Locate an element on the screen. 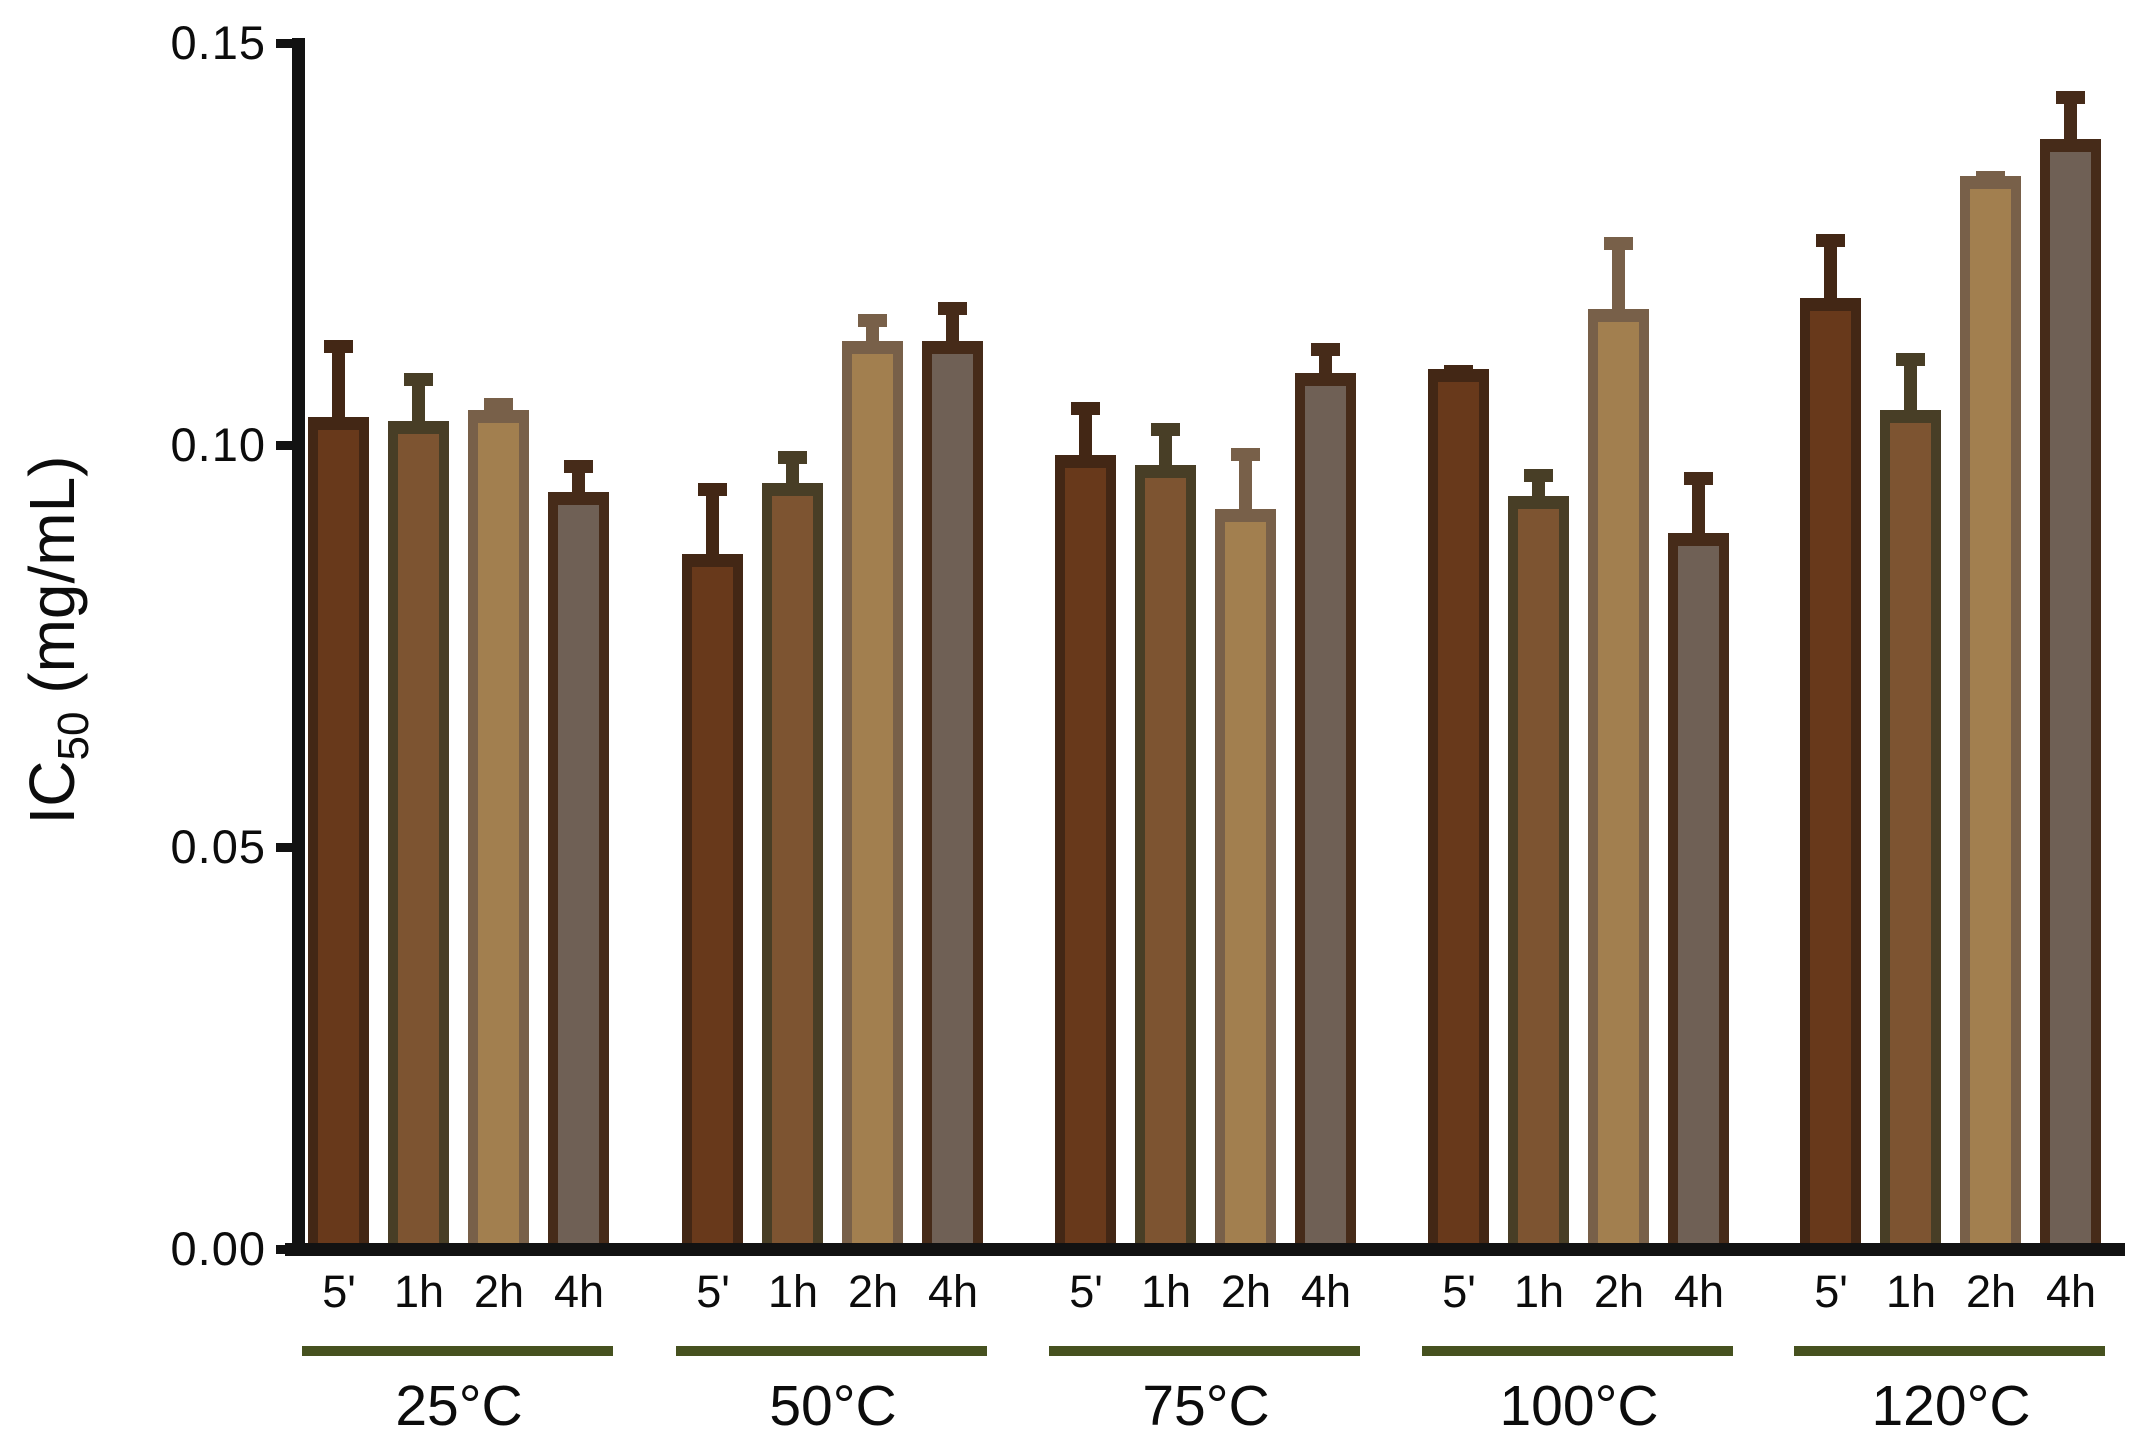 This screenshot has width=2131, height=1439. group-label: 50°C is located at coordinates (833, 1406).